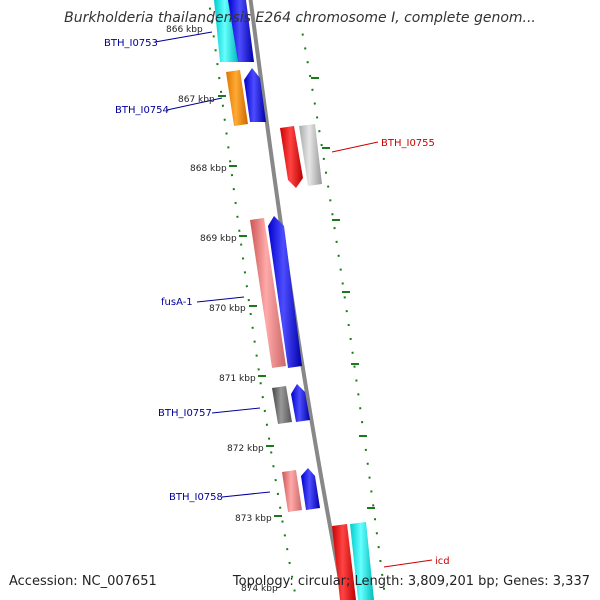  Describe the element at coordinates (208, 169) in the screenshot. I see `scale-label: 868 kbp` at that location.